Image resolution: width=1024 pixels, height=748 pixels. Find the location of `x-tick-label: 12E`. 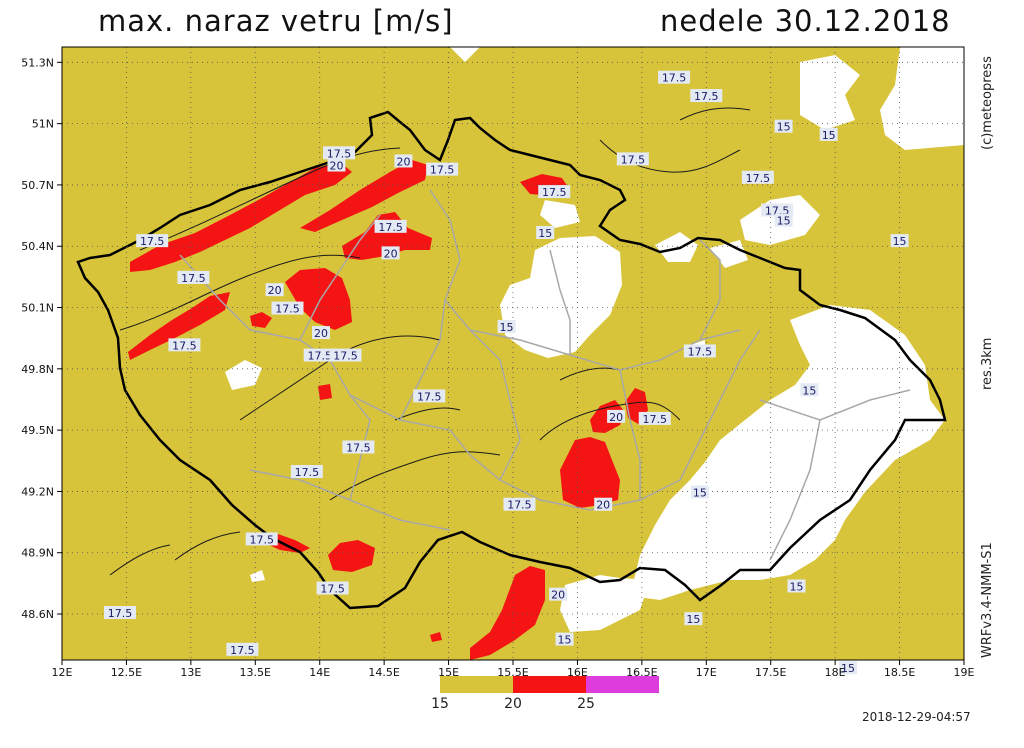

x-tick-label: 12E is located at coordinates (62, 672).